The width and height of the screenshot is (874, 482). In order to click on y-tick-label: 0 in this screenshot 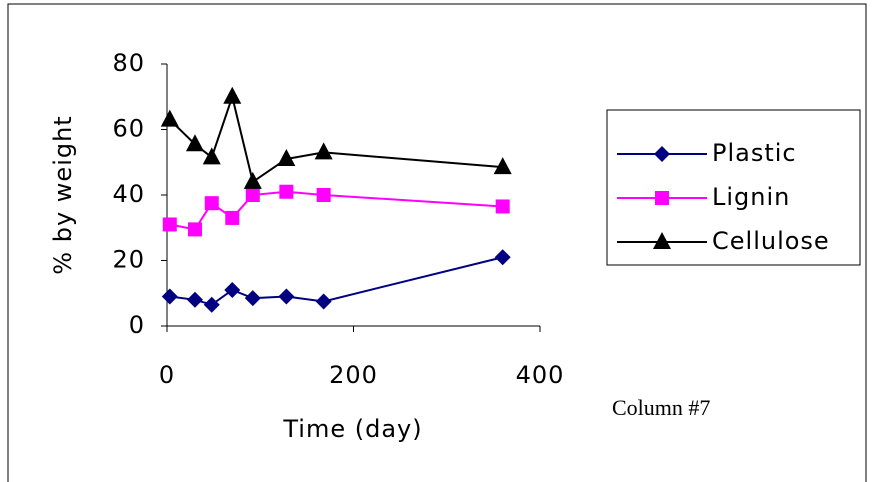, I will do `click(137, 325)`.